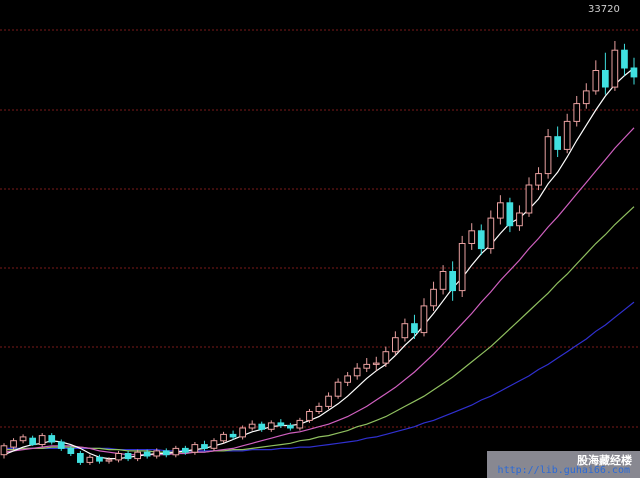 The image size is (640, 478). Describe the element at coordinates (563, 470) in the screenshot. I see `watermark-url: http://lib.guhai66.com` at that location.